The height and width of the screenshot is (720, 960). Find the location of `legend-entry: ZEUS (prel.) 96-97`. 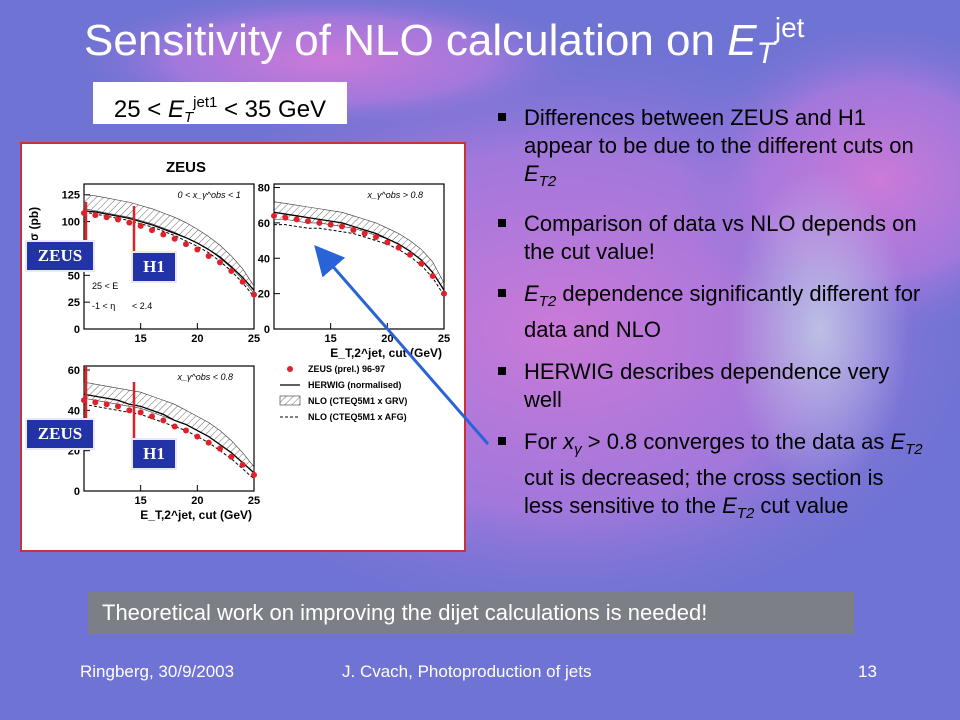

legend-entry: ZEUS (prel.) 96-97 is located at coordinates (346, 369).